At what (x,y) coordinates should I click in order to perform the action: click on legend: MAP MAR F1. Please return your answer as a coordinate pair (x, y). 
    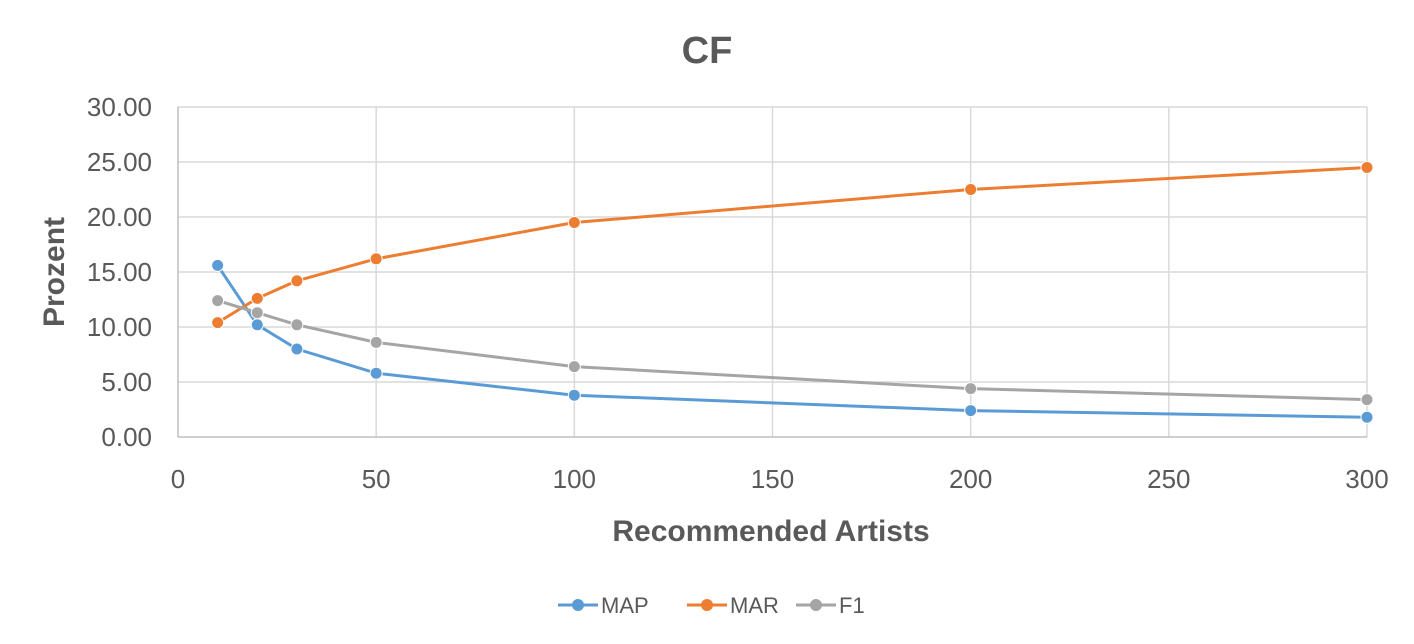
    Looking at the image, I should click on (711, 605).